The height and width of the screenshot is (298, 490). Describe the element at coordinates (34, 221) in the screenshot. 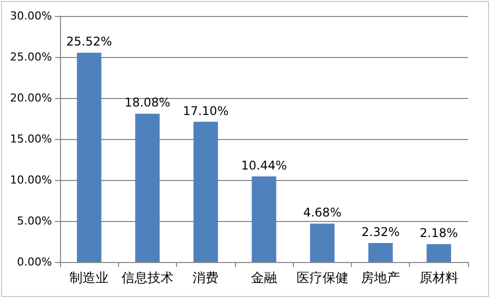

I see `y-tick-label: 5.00%` at that location.